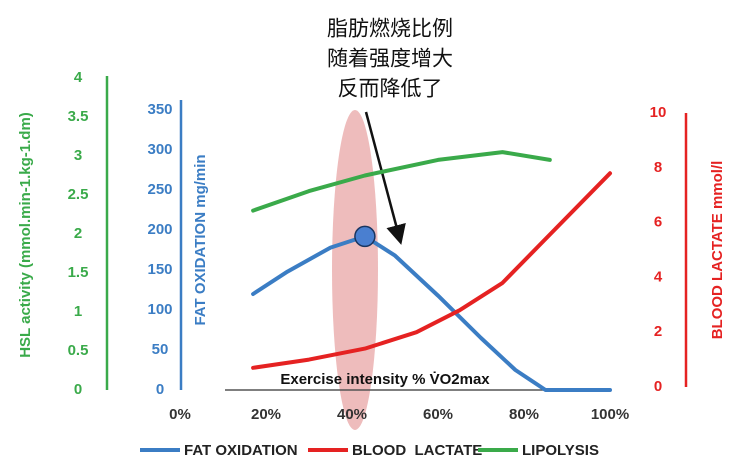  What do you see at coordinates (78, 155) in the screenshot?
I see `y3-tick-label: 3` at bounding box center [78, 155].